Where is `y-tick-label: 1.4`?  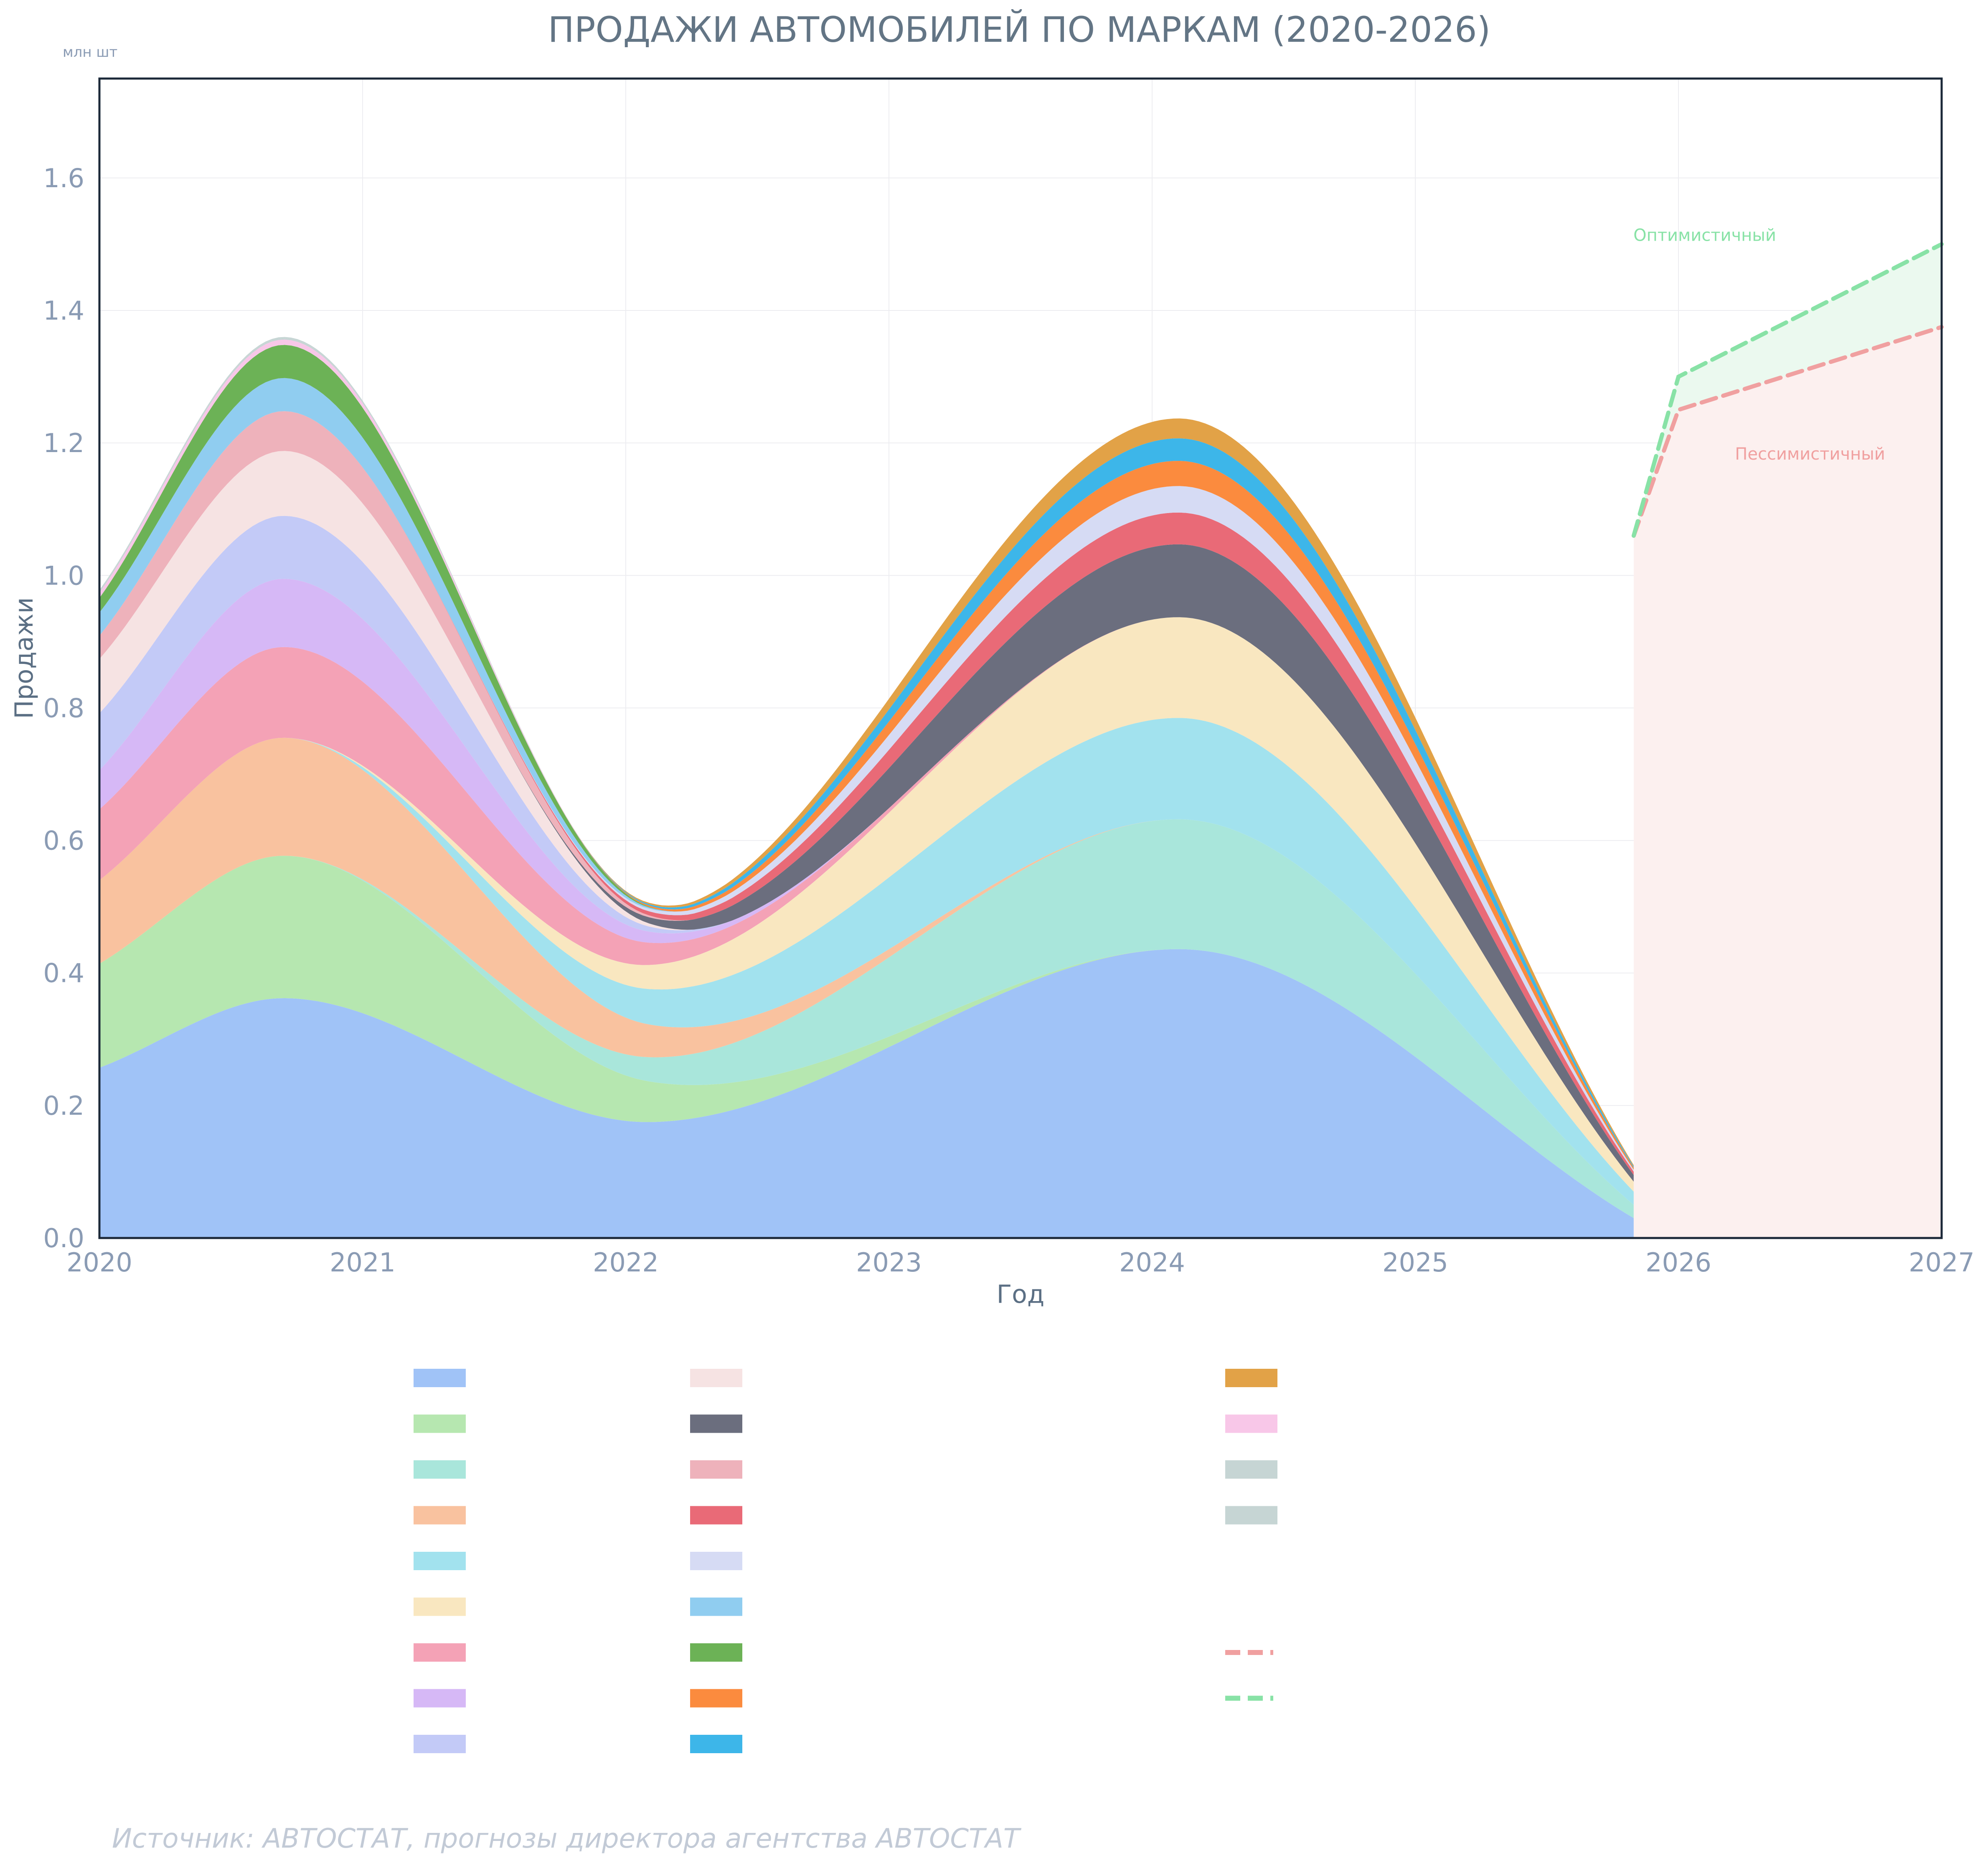 y-tick-label: 1.4 is located at coordinates (64, 310).